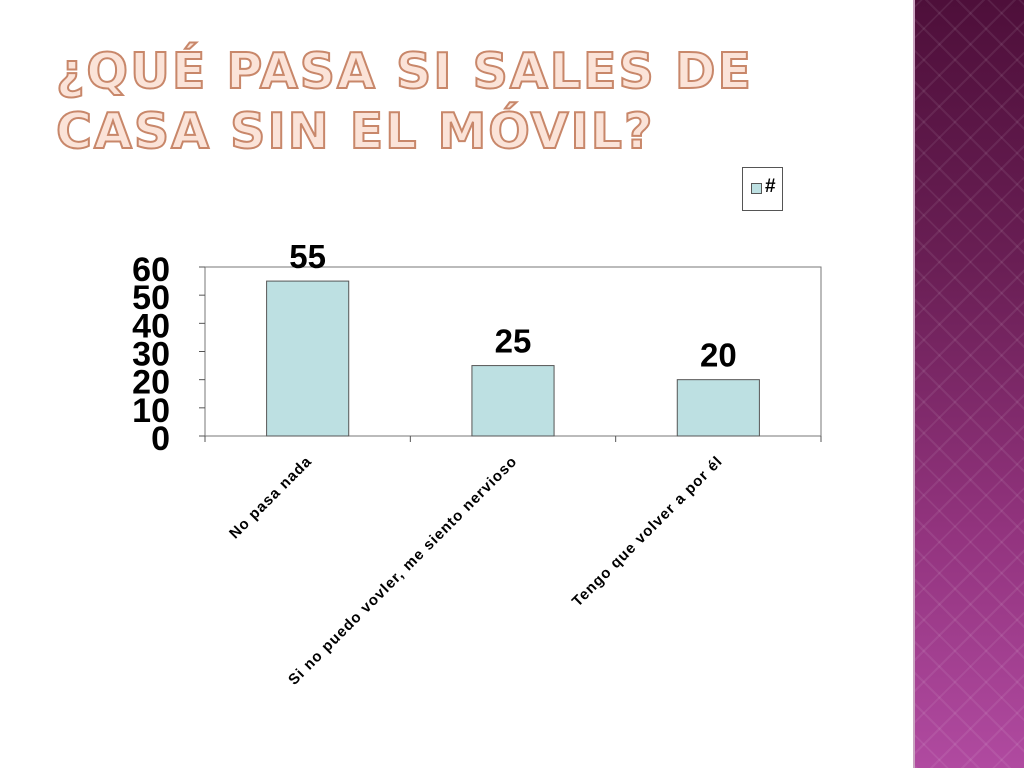  I want to click on bar-value-label: 55, so click(307, 256).